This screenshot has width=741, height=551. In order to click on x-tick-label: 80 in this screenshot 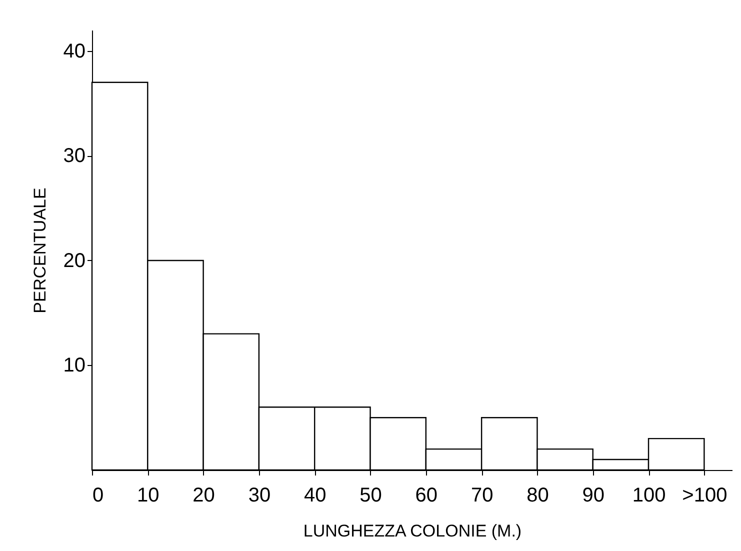, I will do `click(537, 495)`.